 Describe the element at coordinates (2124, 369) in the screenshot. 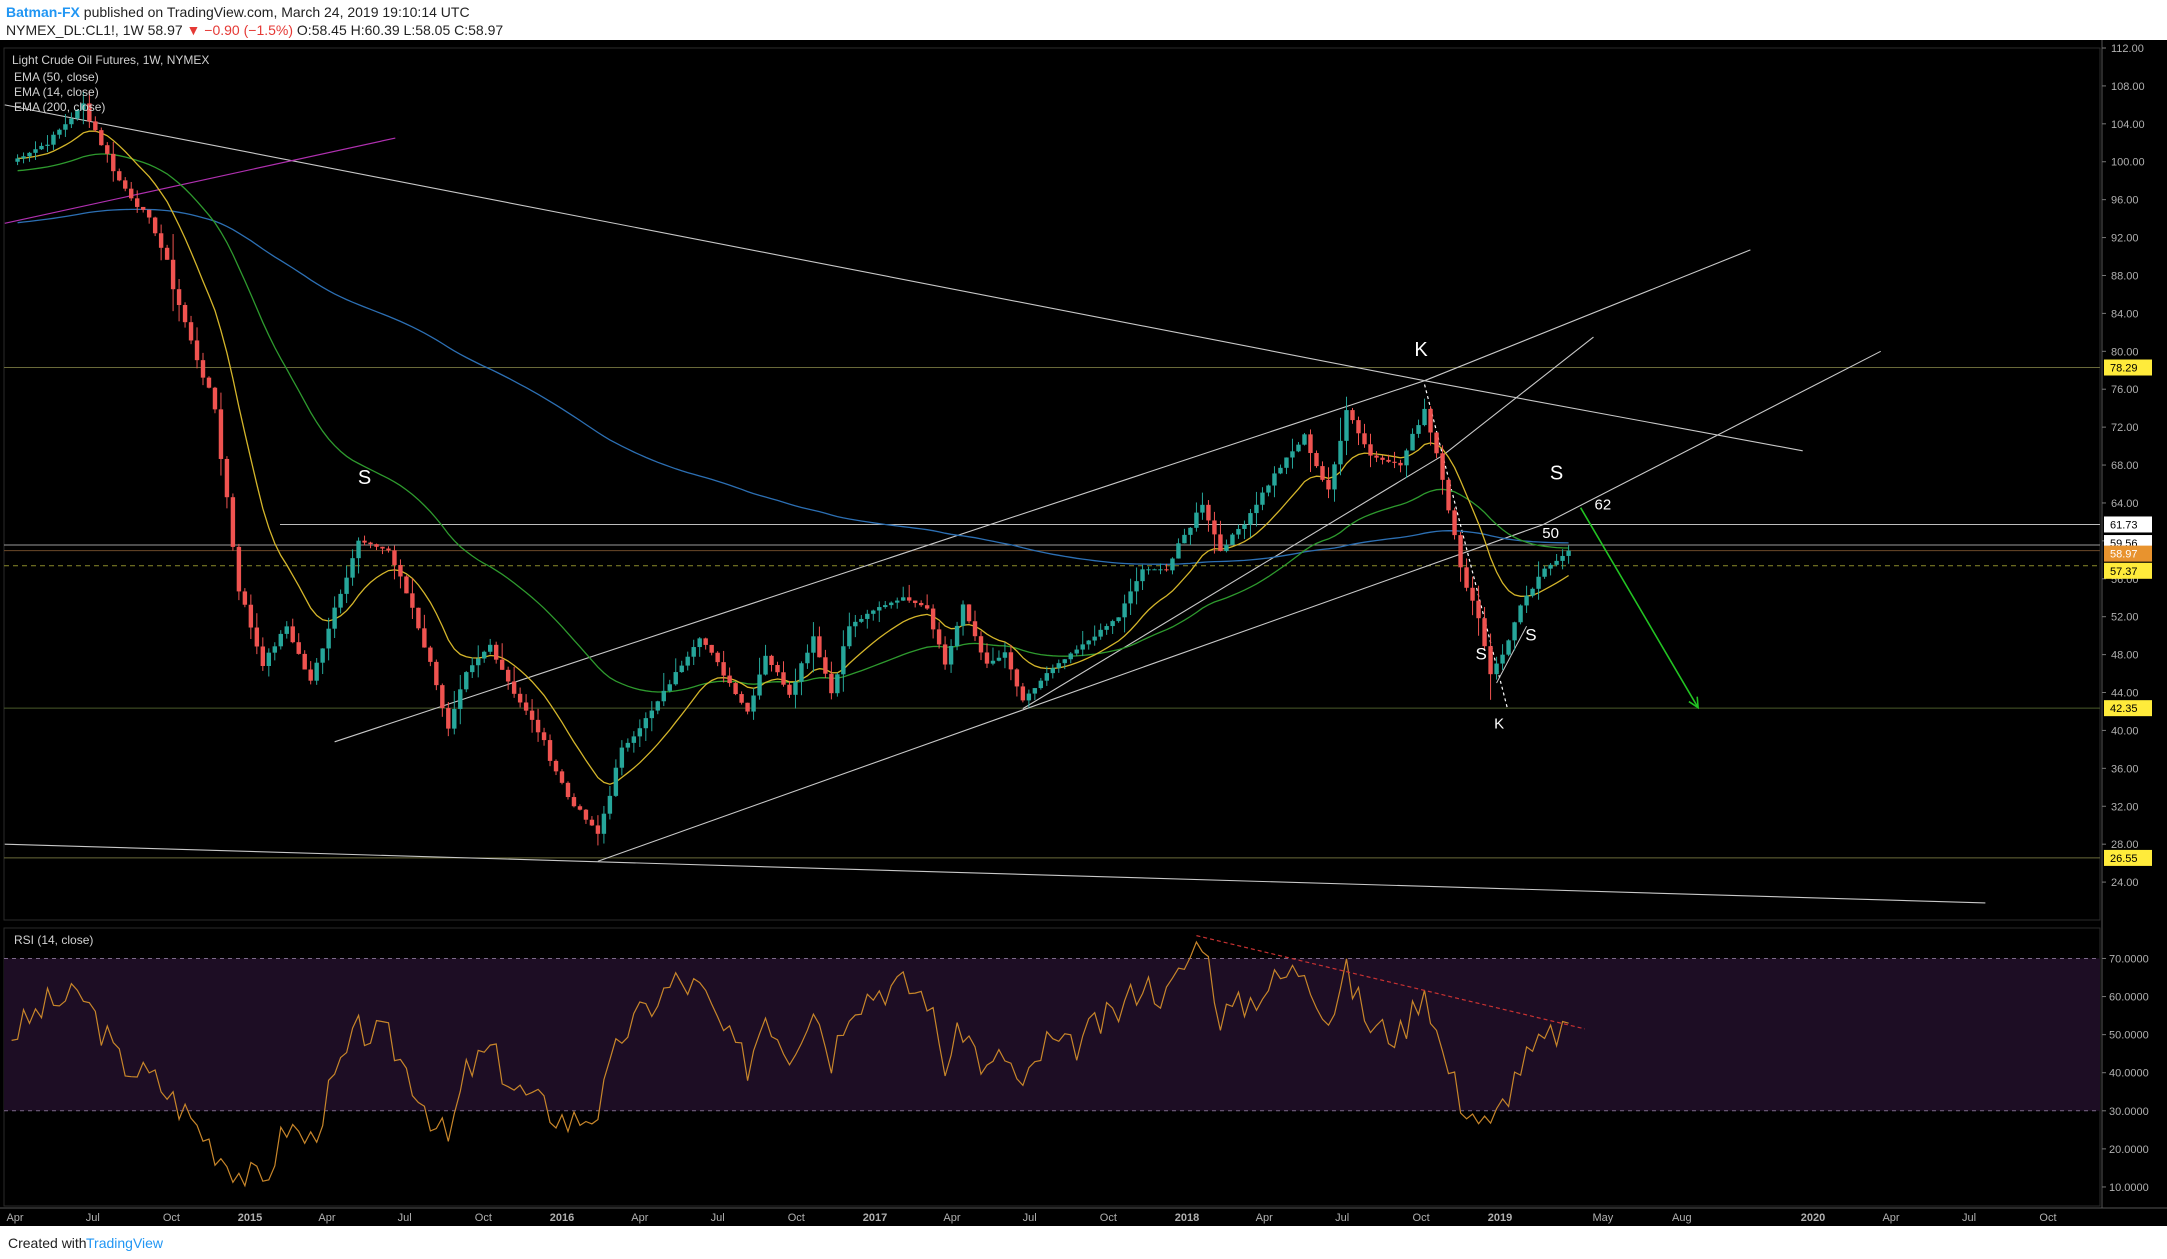

I see `price-label: 78.29` at that location.